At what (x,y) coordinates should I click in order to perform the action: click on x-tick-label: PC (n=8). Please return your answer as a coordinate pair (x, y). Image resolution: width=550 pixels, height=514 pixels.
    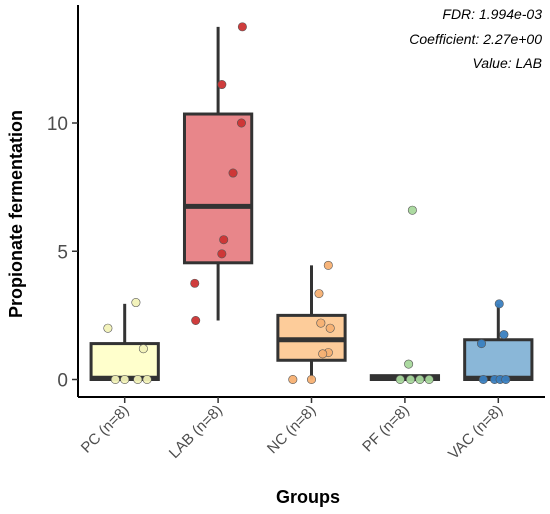
    Looking at the image, I should click on (105, 429).